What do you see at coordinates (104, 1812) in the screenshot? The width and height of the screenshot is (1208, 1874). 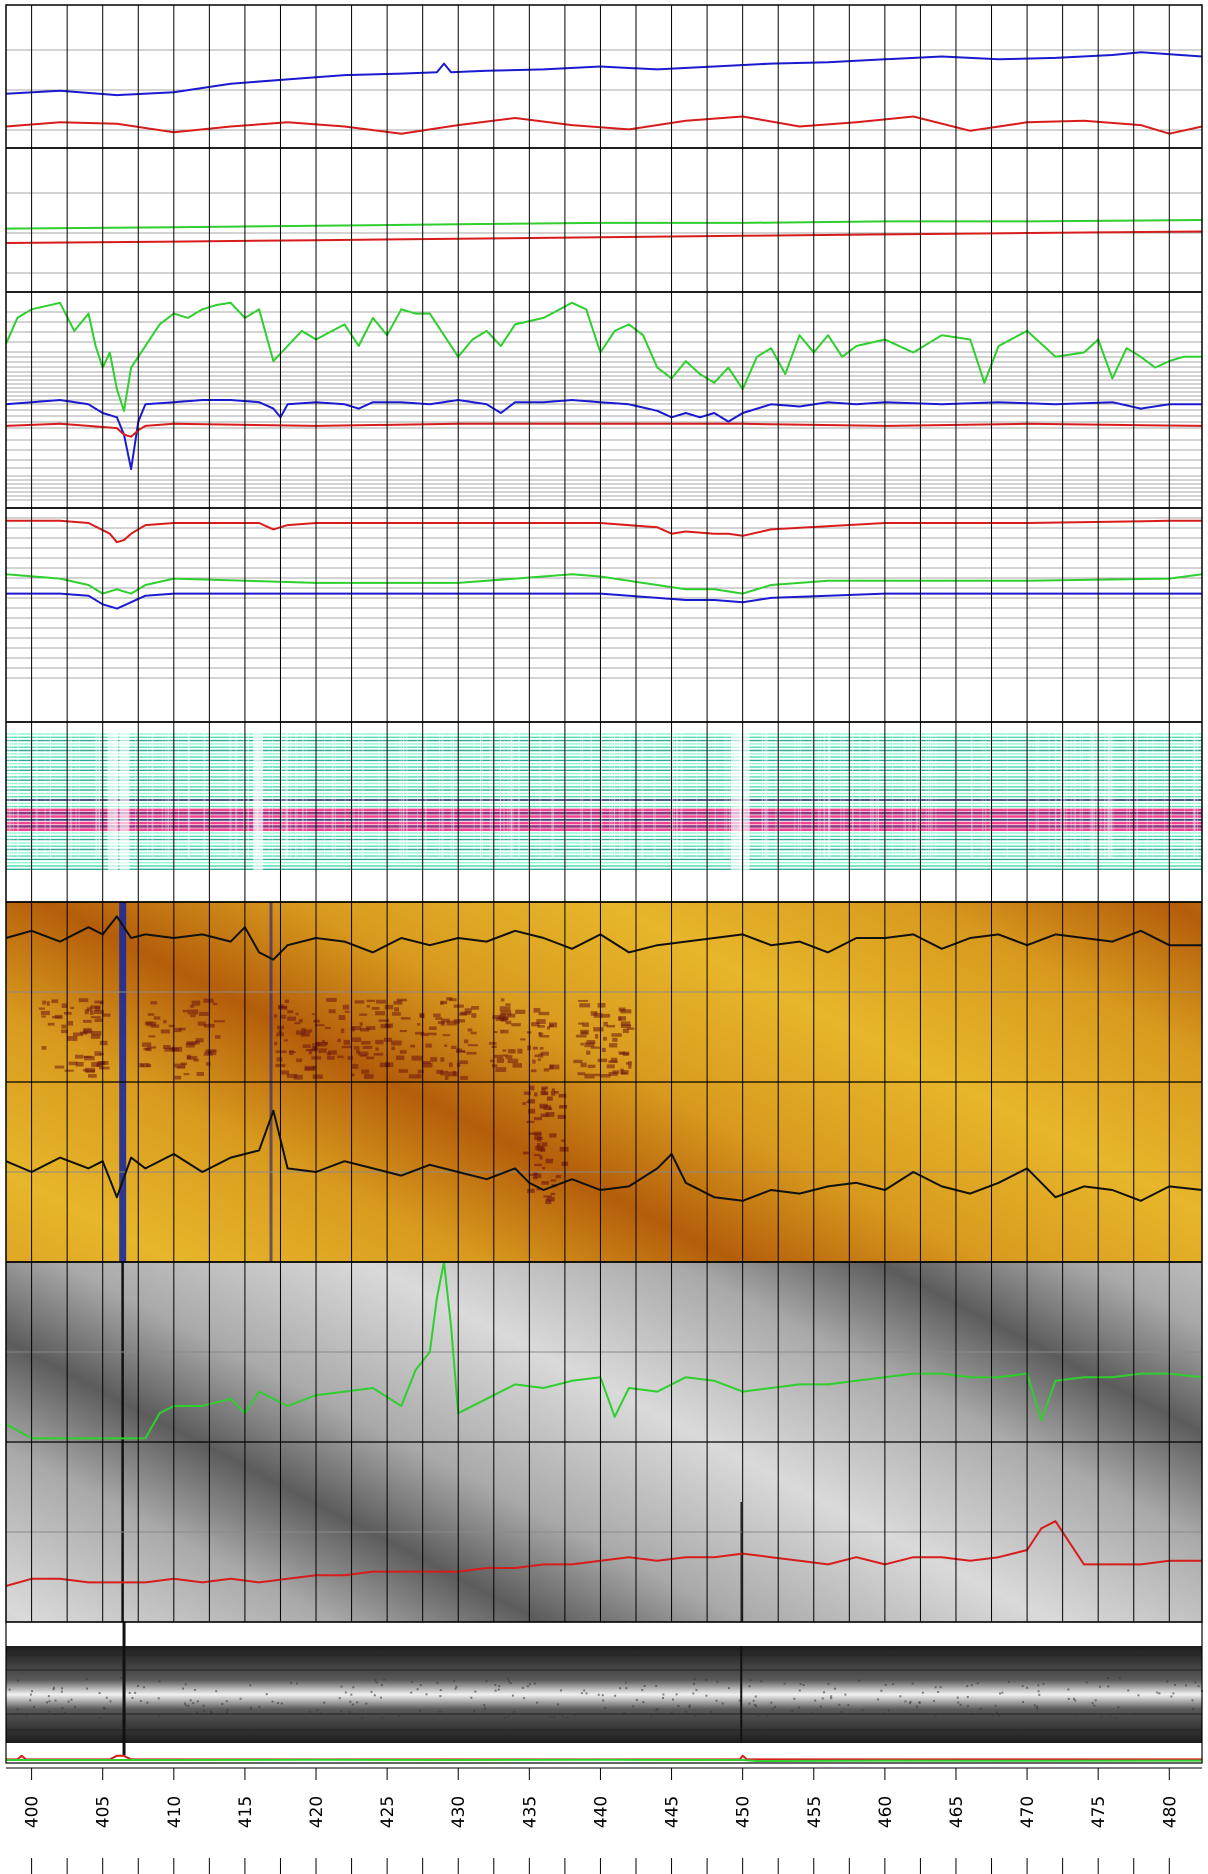 I see `x-tick-label: 405` at bounding box center [104, 1812].